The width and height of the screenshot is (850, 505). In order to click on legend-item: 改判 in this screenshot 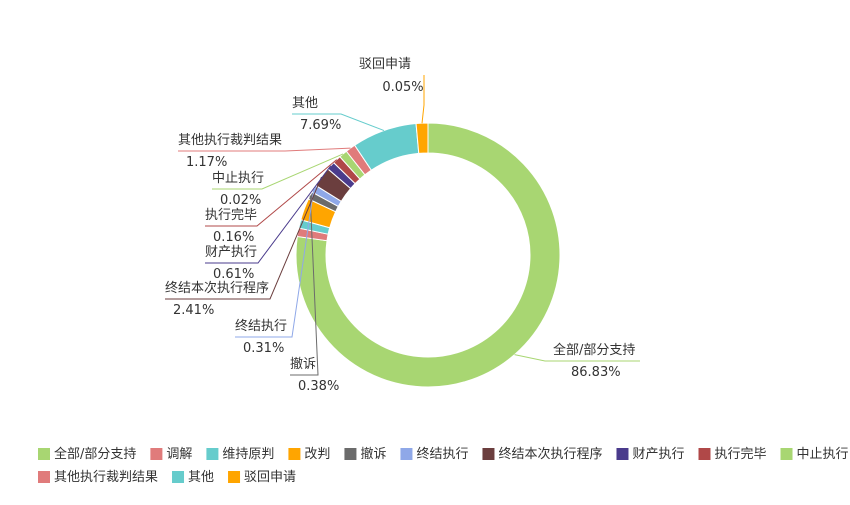, I will do `click(309, 454)`.